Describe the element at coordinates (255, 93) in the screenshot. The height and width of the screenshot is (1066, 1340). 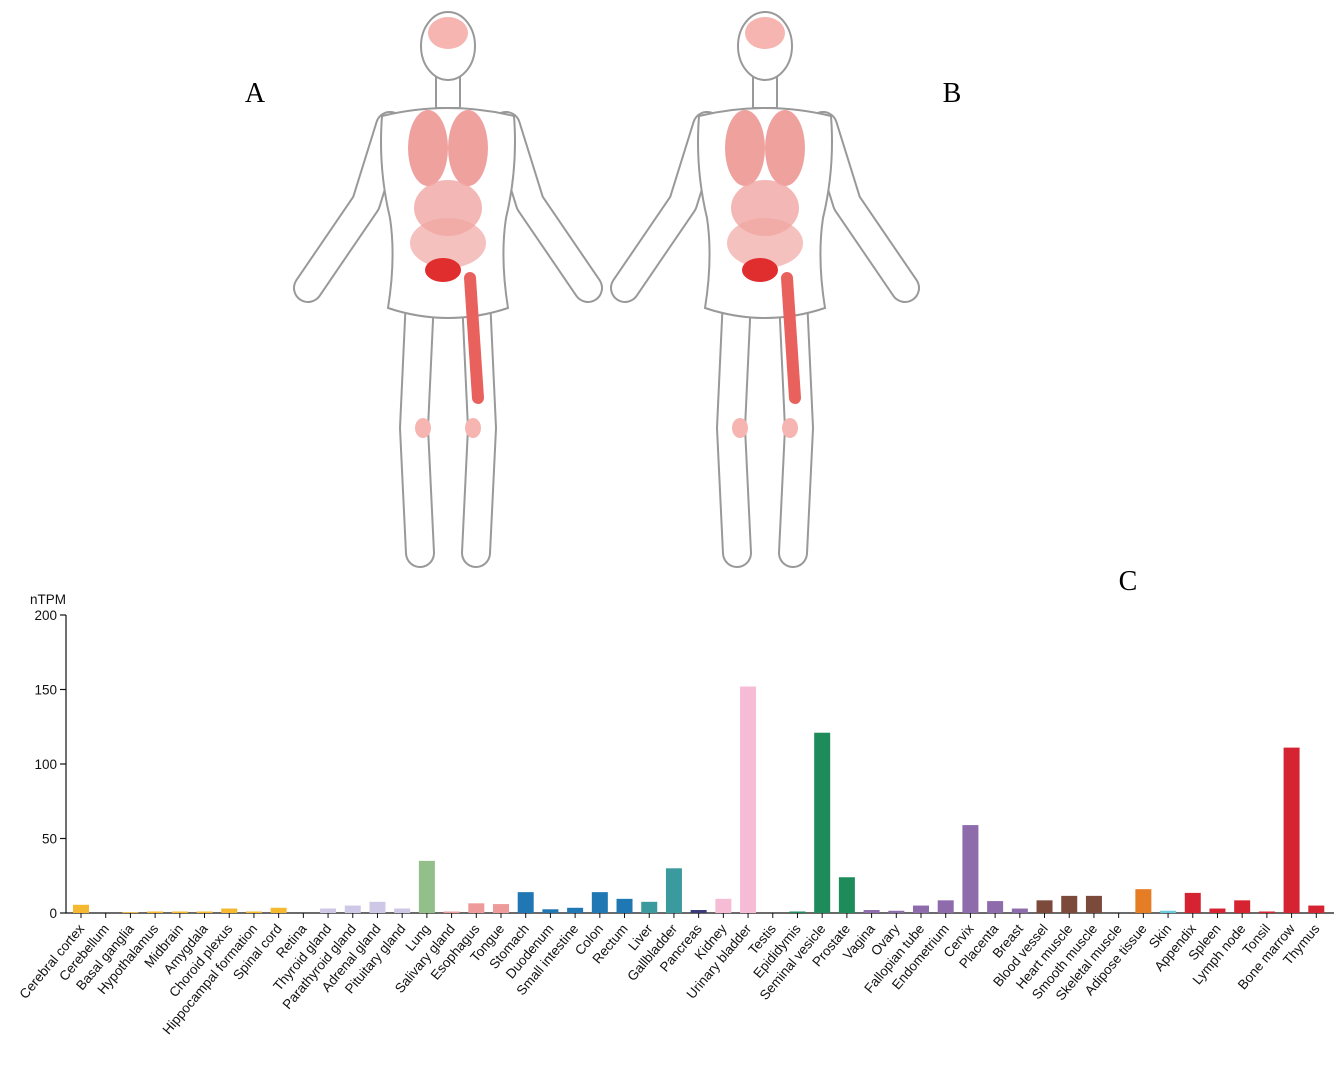
I see `panel-label: A` at that location.